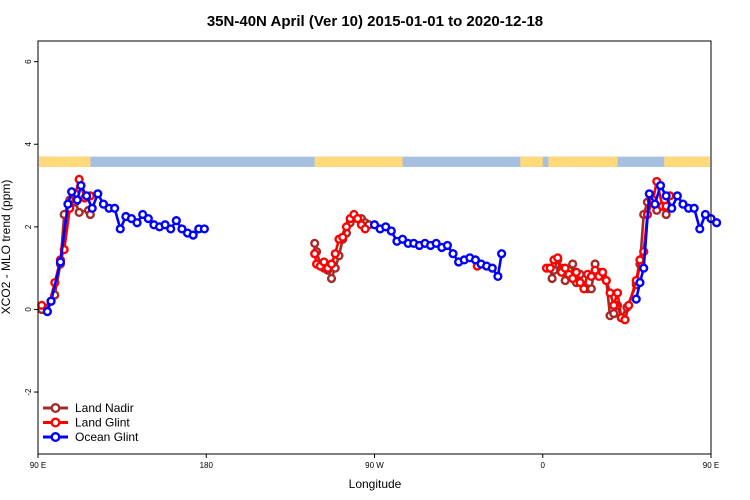 This screenshot has width=750, height=500. Describe the element at coordinates (107, 437) in the screenshot. I see `legend-label: Ocean Glint` at that location.